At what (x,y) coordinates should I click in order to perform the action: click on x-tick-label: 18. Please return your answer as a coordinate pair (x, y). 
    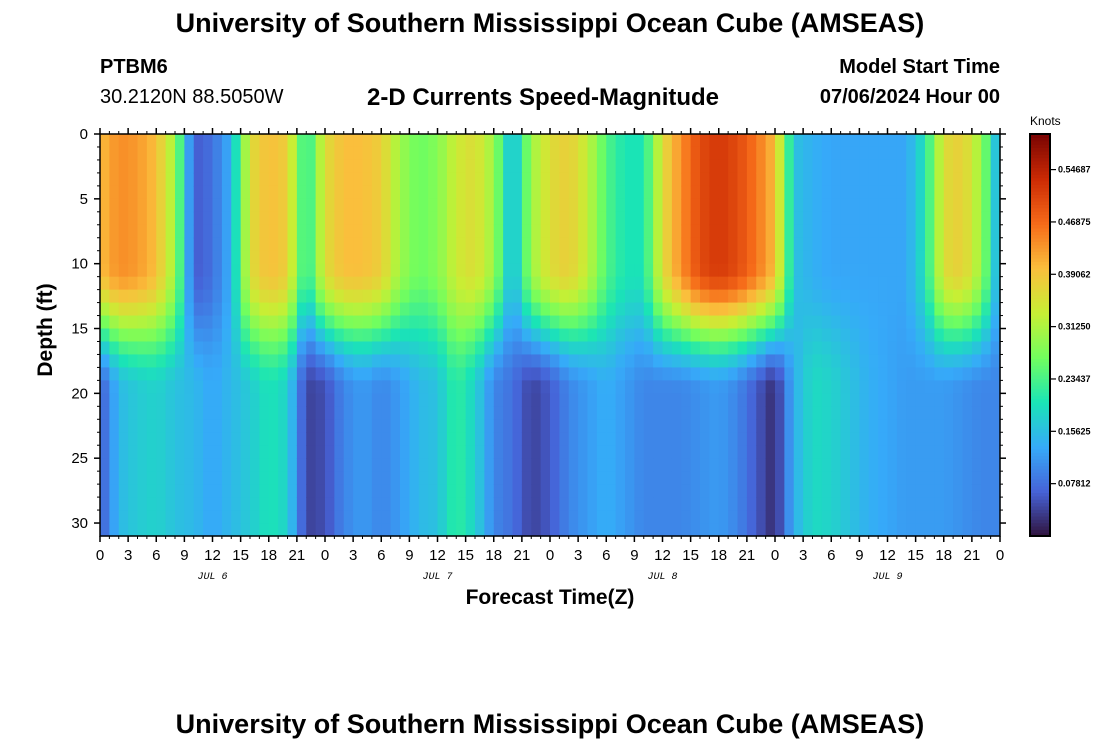
    Looking at the image, I should click on (943, 555).